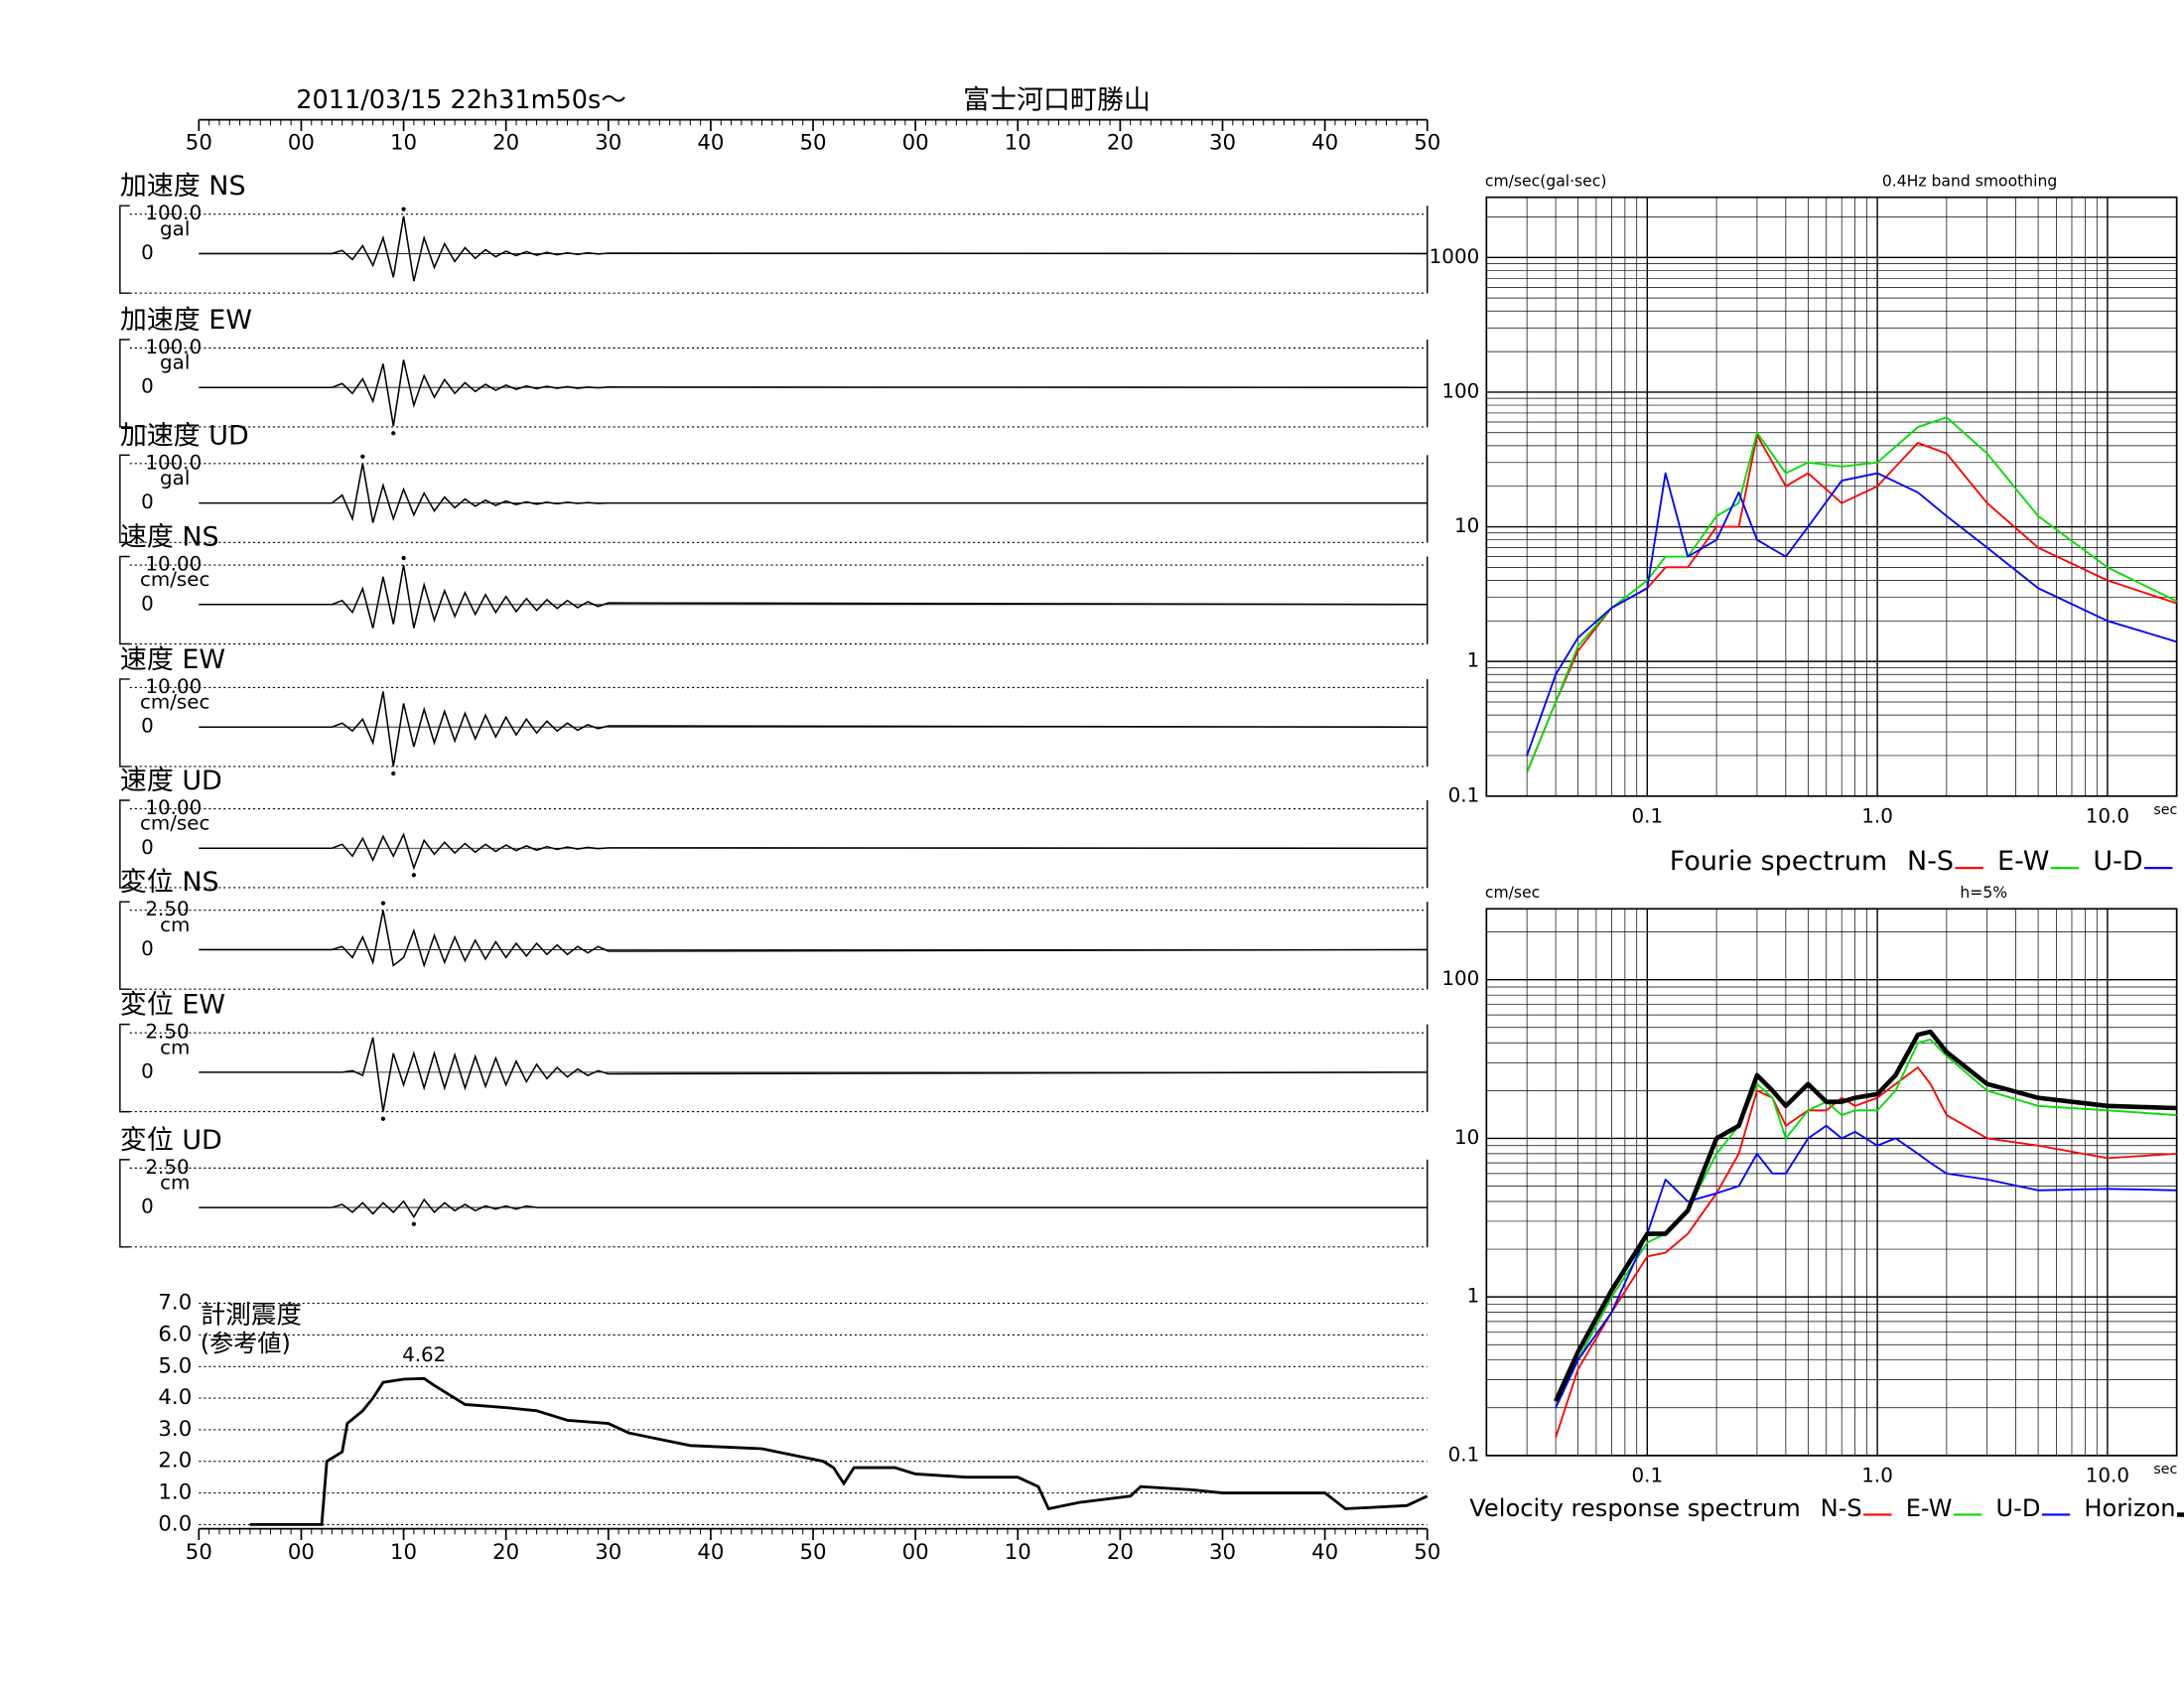  Describe the element at coordinates (175, 1334) in the screenshot. I see `y-tick-label: 6.0` at that location.